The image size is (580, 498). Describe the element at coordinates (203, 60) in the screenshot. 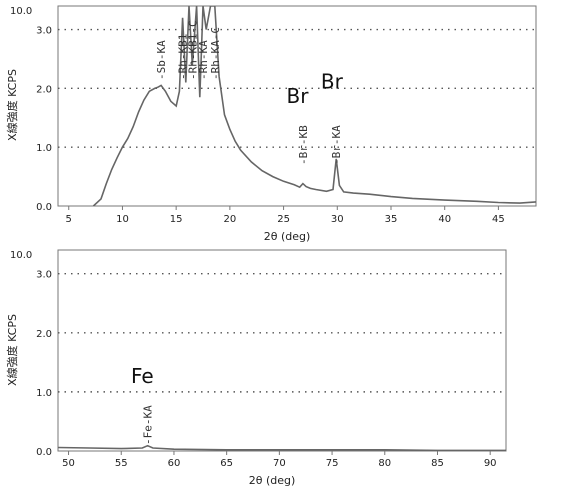

I see `peak-annotation: -Rh-KA` at that location.